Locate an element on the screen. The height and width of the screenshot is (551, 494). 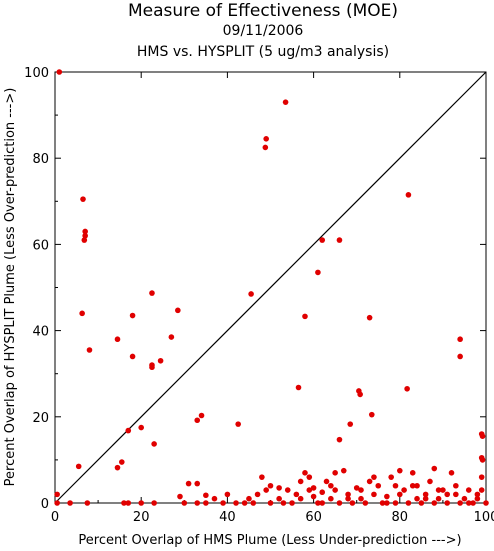
chart-date: 09/11/2006 is located at coordinates (263, 31).